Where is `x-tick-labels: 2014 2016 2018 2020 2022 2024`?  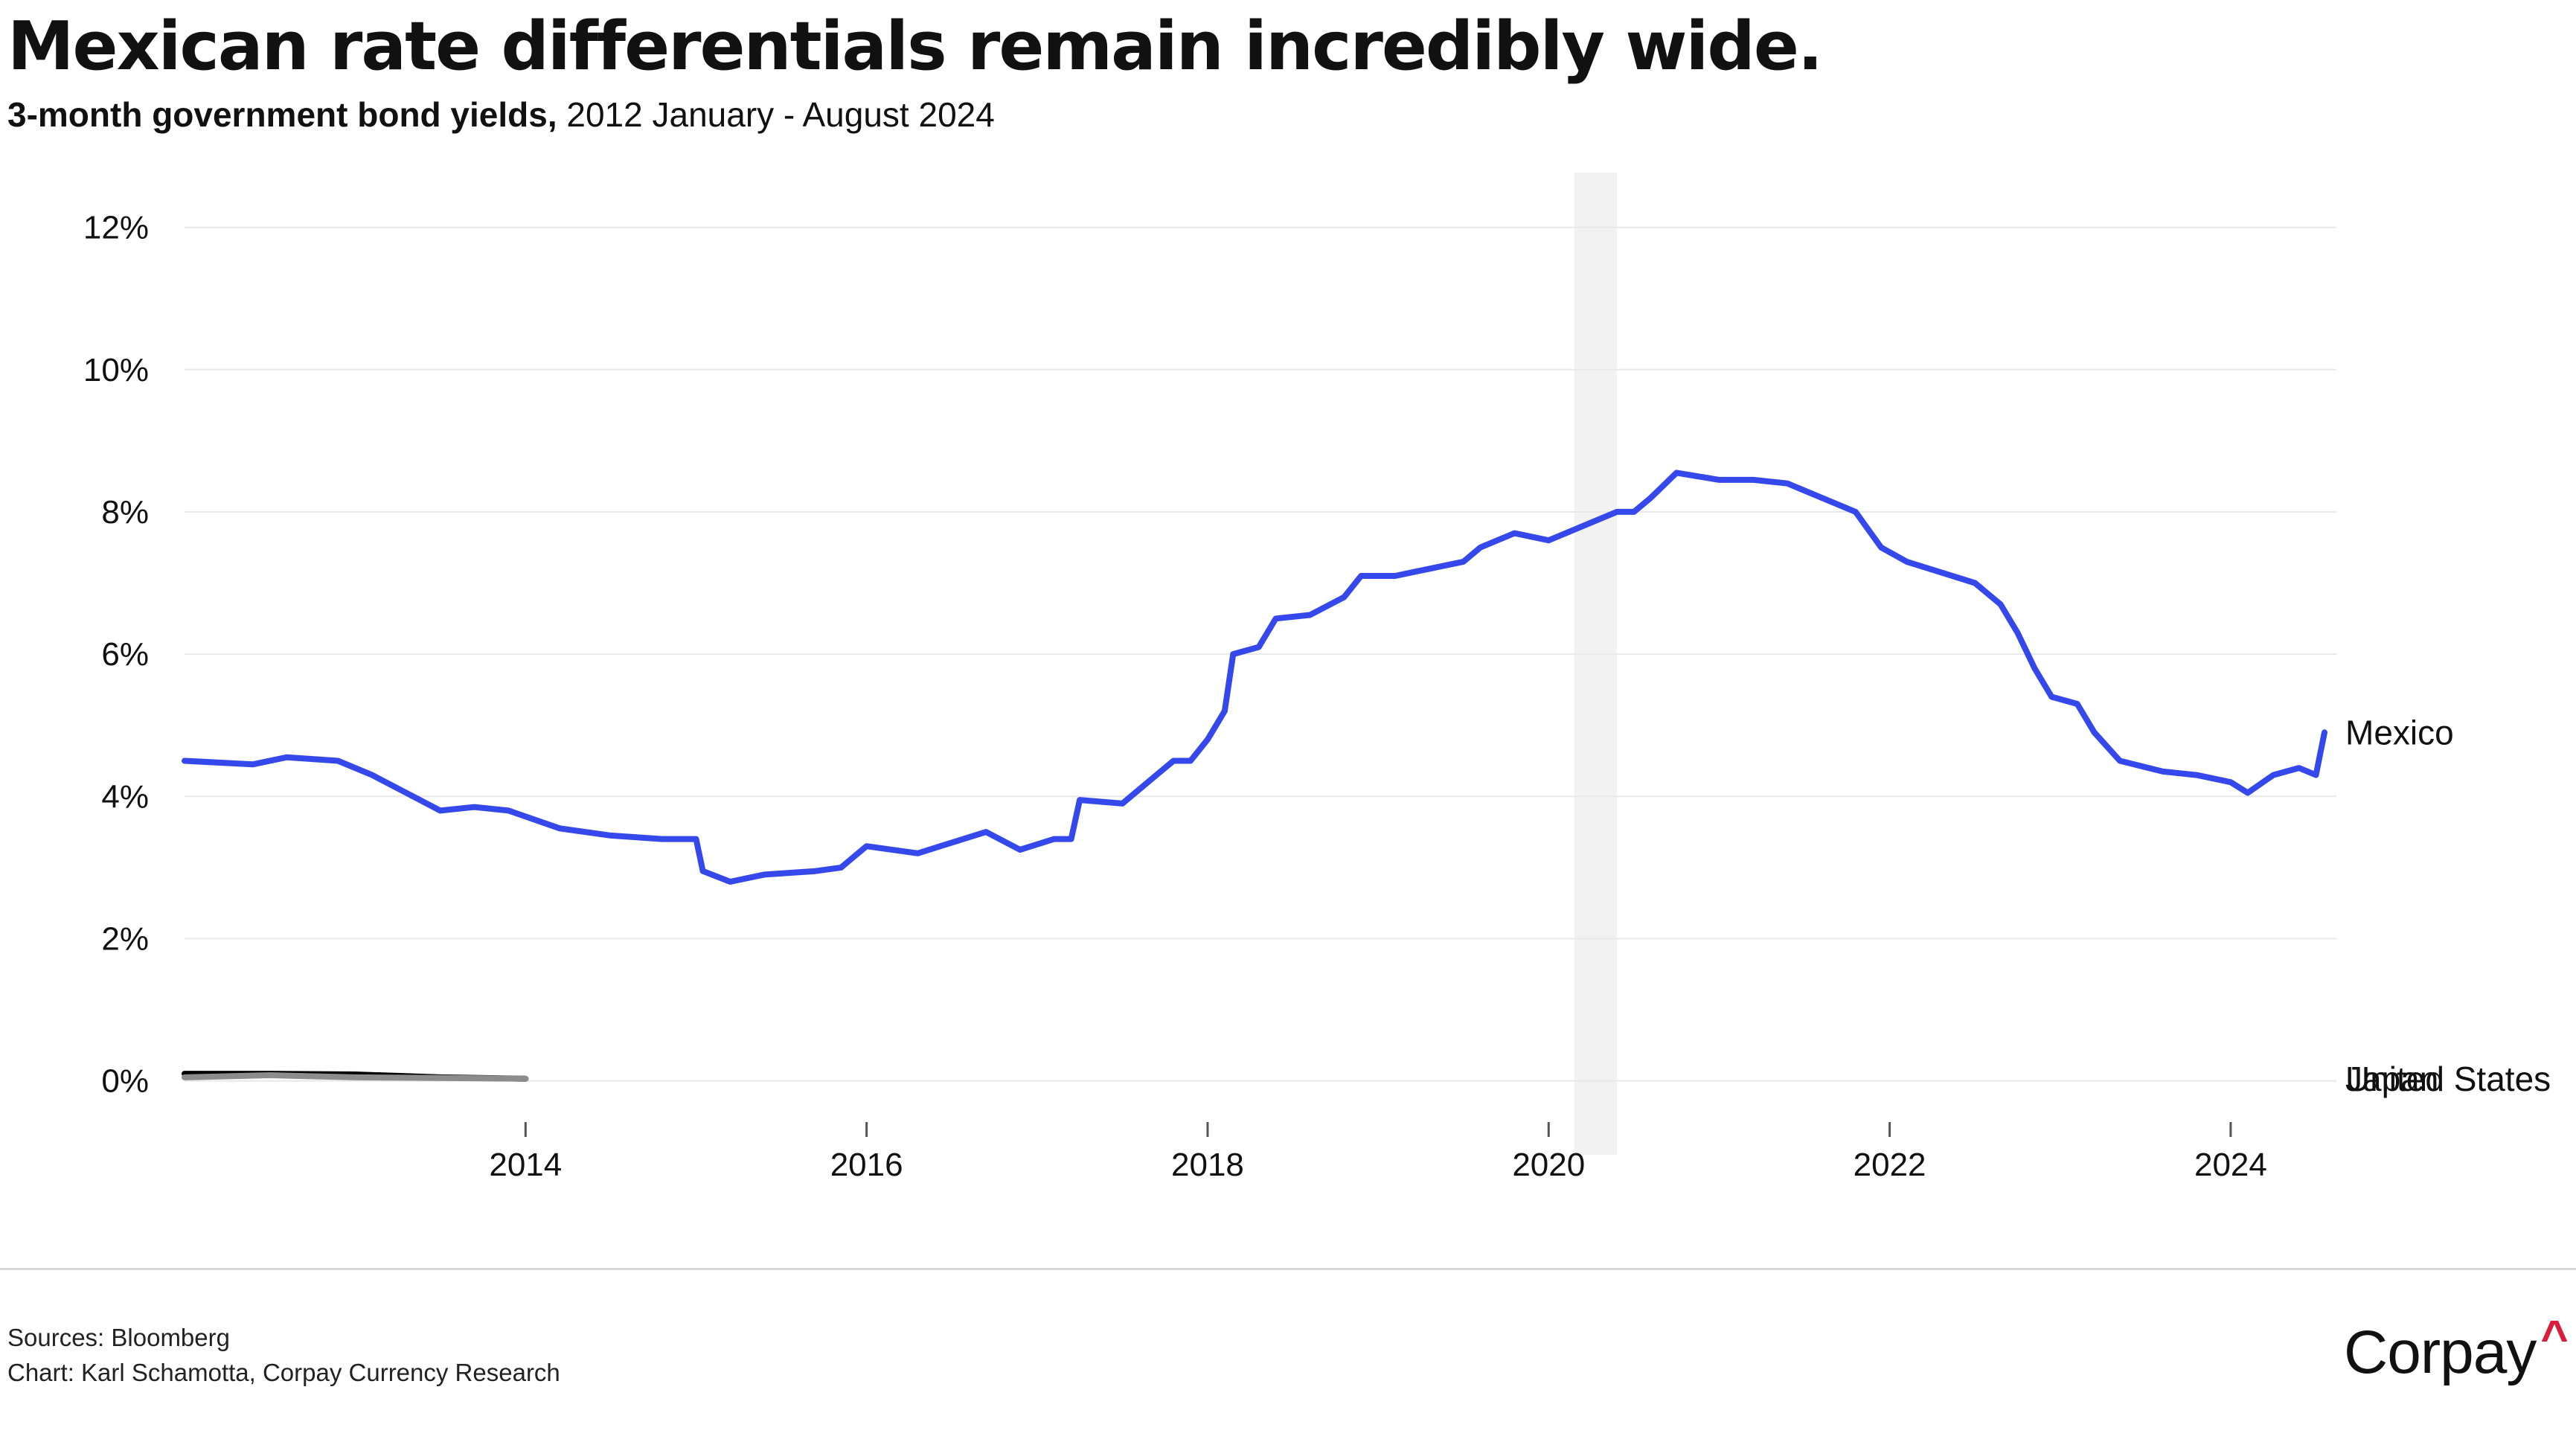
x-tick-labels: 2014 2016 2018 2020 2022 2024 is located at coordinates (1378, 1152).